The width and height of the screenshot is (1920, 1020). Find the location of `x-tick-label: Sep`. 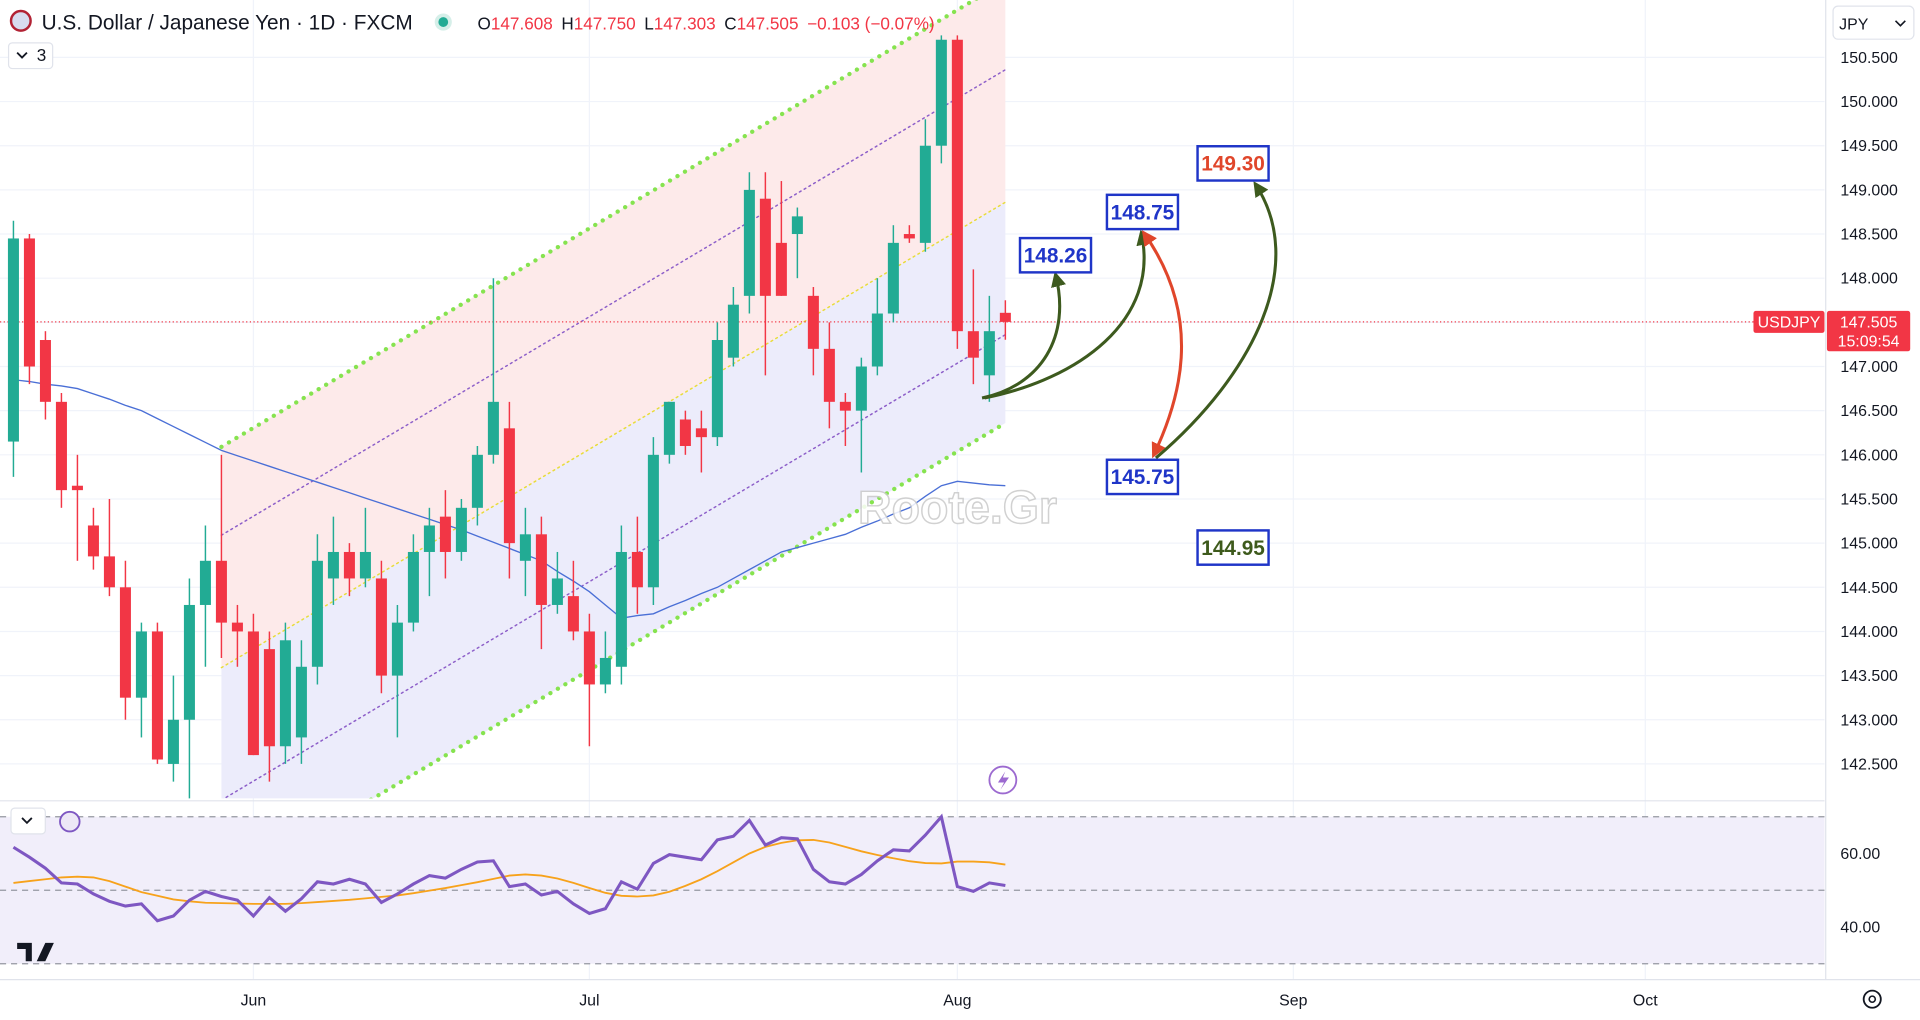

x-tick-label: Sep is located at coordinates (1293, 1000).